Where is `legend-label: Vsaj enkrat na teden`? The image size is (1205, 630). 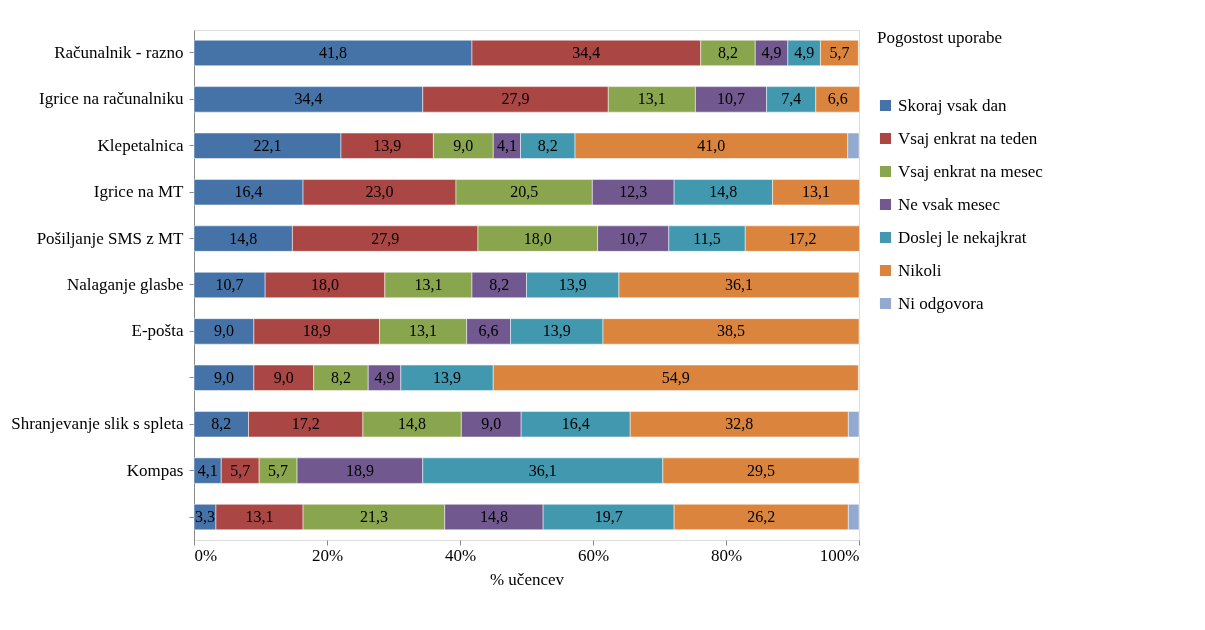
legend-label: Vsaj enkrat na teden is located at coordinates (968, 138).